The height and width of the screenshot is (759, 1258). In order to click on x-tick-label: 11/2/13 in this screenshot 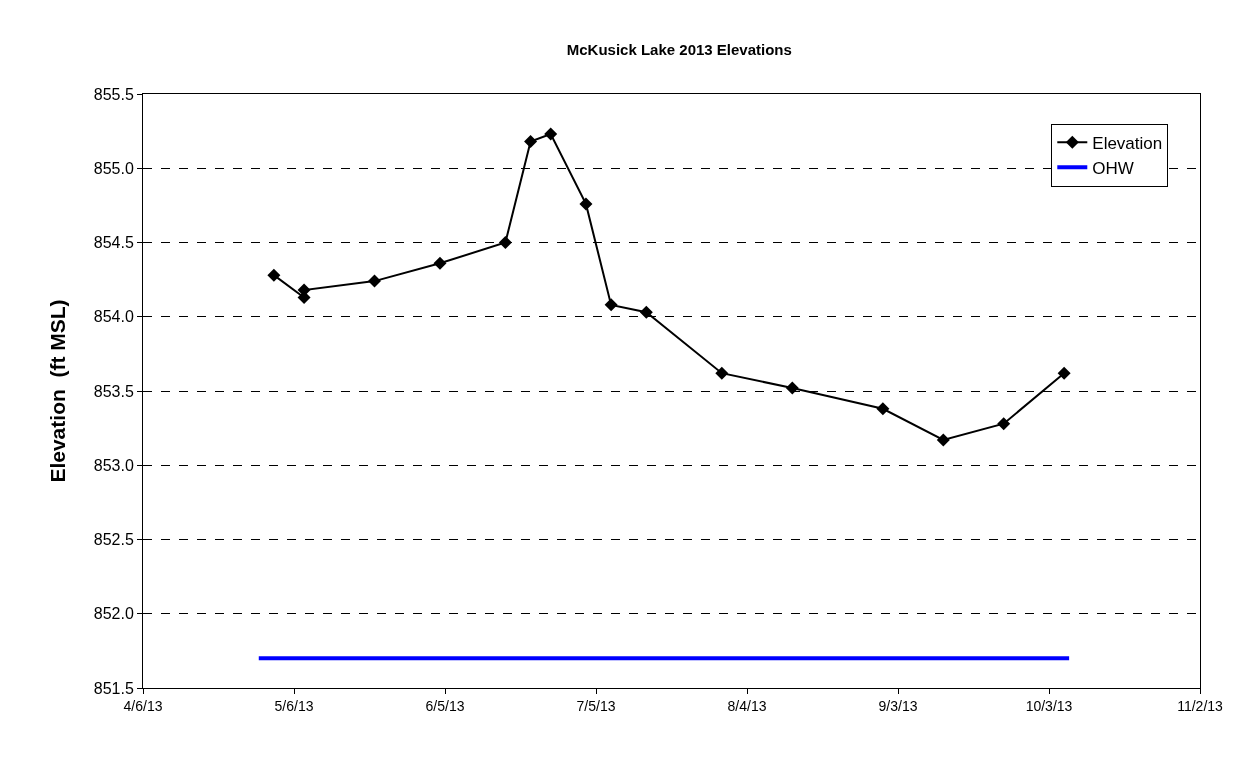, I will do `click(1200, 705)`.